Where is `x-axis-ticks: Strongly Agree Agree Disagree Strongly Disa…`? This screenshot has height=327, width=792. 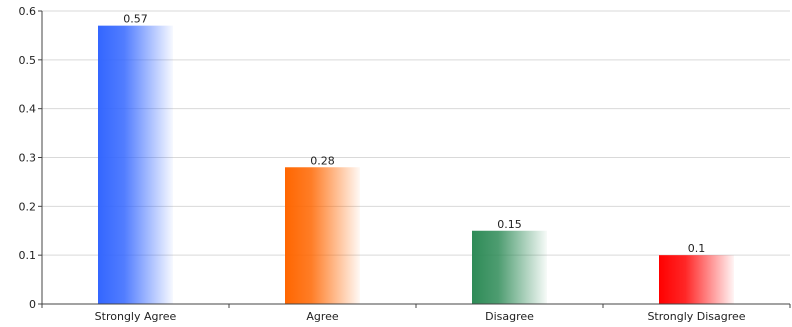
x-axis-ticks: Strongly Agree Agree Disagree Strongly Disa… is located at coordinates (416, 313).